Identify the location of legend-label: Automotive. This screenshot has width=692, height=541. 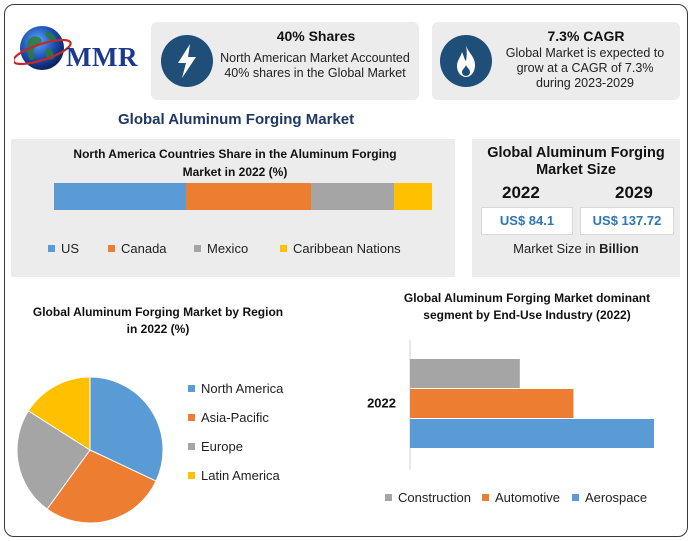
(528, 497).